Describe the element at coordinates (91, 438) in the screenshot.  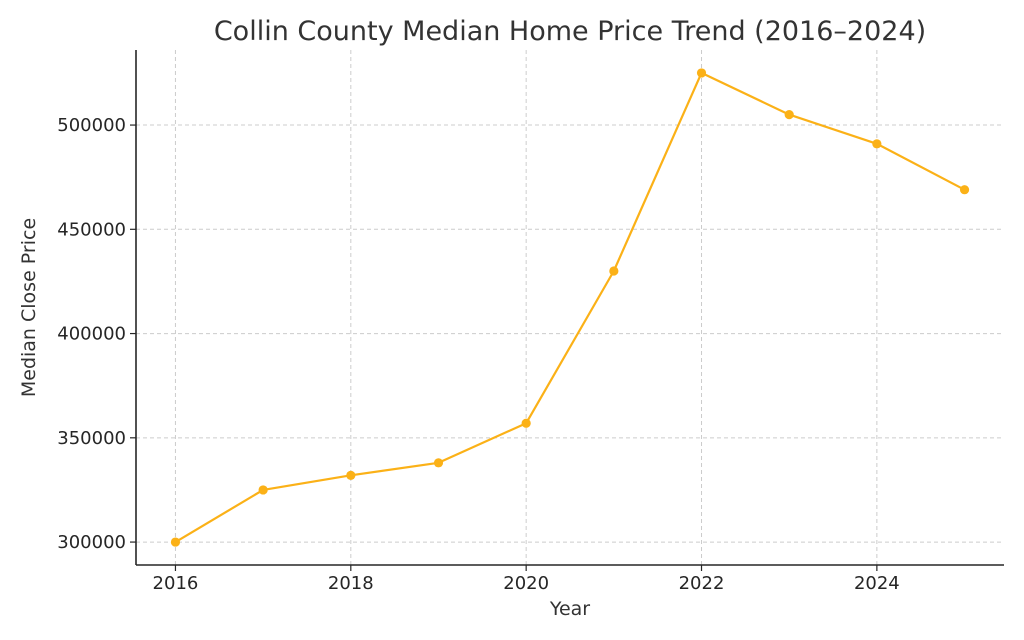
I see `y-tick-label: 350000` at that location.